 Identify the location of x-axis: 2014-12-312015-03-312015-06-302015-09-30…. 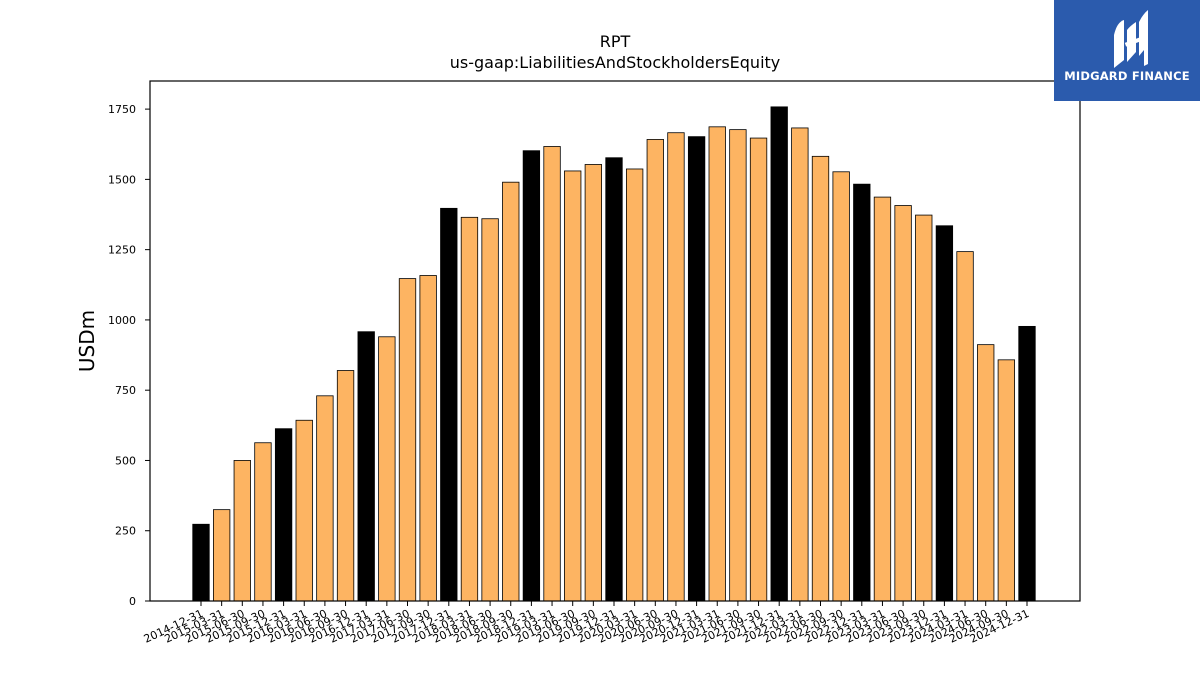
(586, 623).